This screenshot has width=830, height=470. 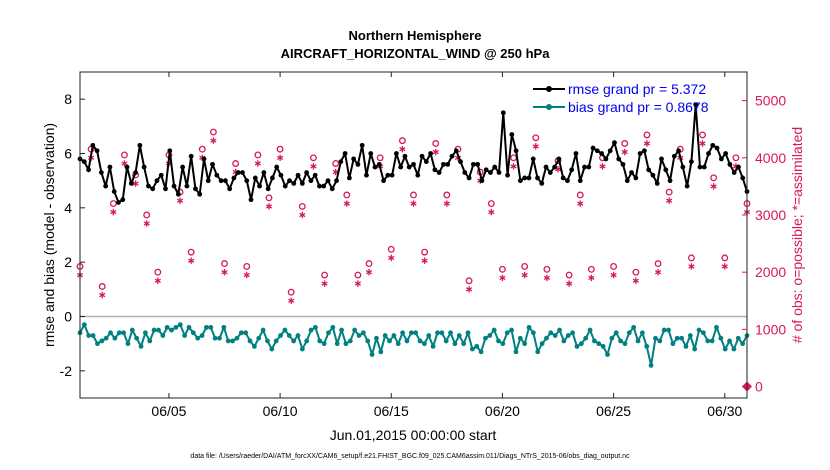 What do you see at coordinates (66, 371) in the screenshot?
I see `y-tick-label: -2` at bounding box center [66, 371].